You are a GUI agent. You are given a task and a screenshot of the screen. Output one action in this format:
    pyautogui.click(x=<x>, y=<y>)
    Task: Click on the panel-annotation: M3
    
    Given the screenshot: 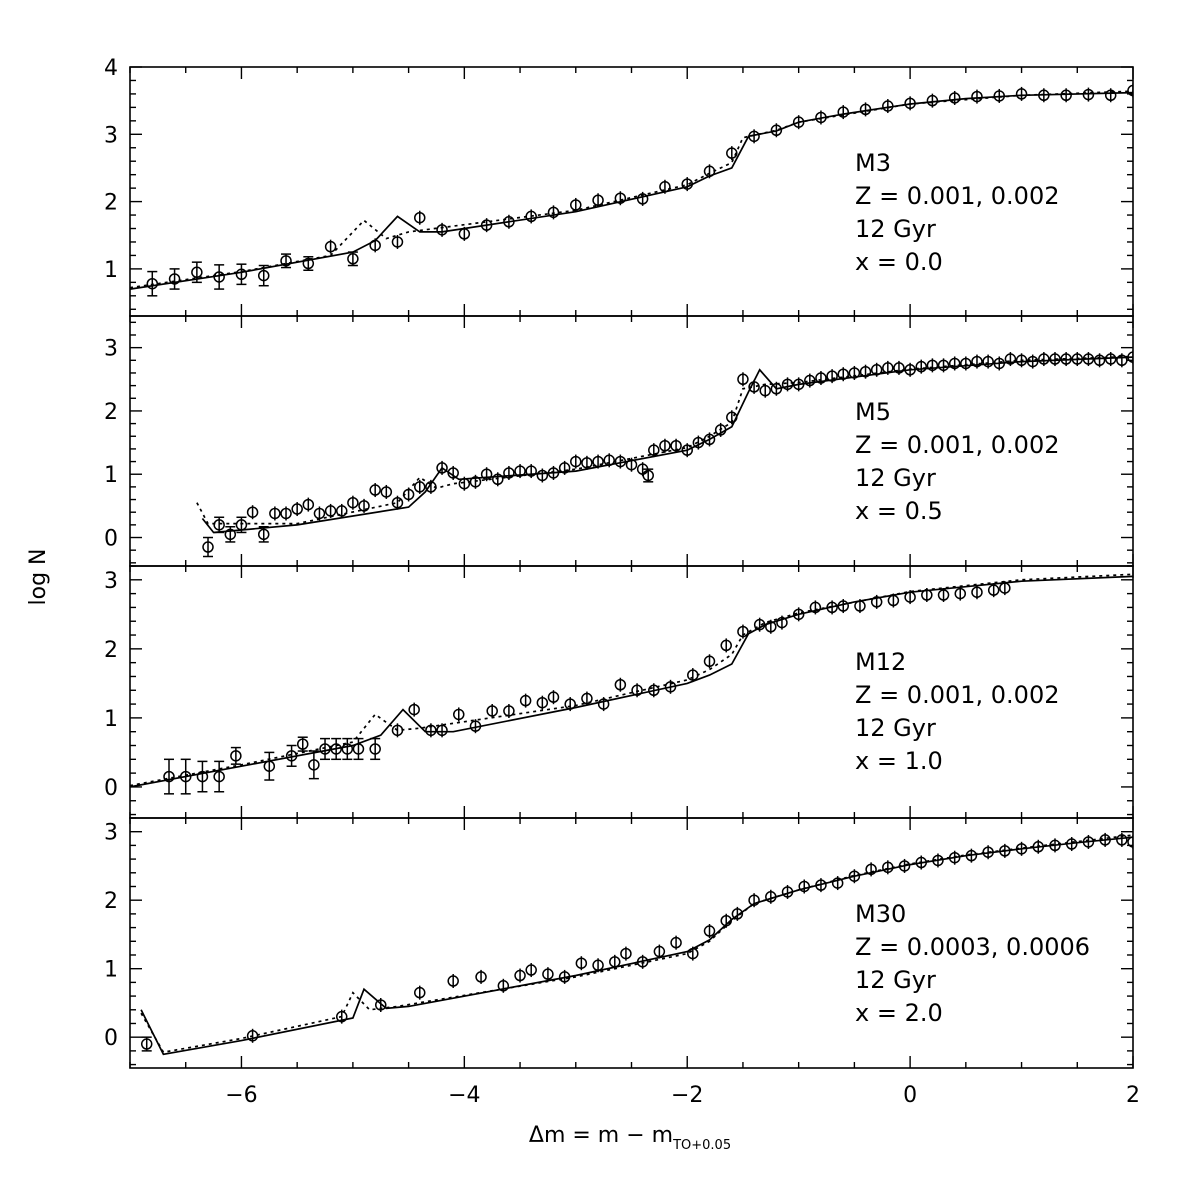 What is the action you would take?
    pyautogui.click(x=873, y=163)
    